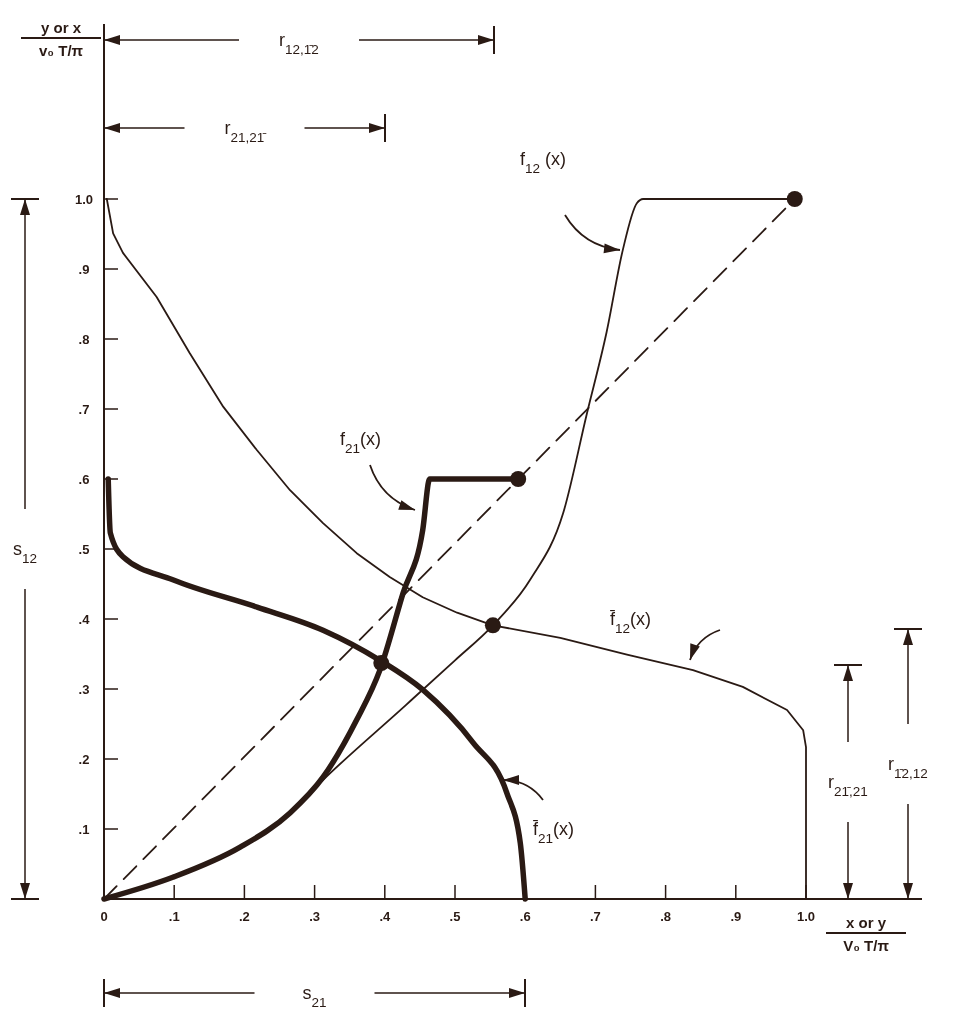 Image resolution: width=957 pixels, height=1031 pixels. What do you see at coordinates (84, 689) in the screenshot?
I see `y-tick-label: .3` at bounding box center [84, 689].